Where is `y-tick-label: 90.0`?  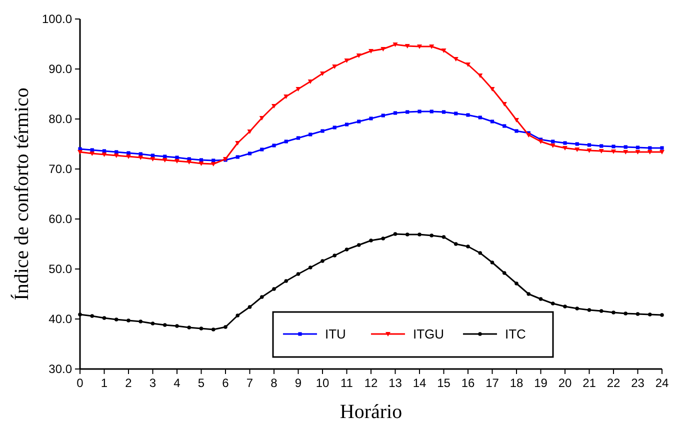
y-tick-label: 90.0 is located at coordinates (60, 69).